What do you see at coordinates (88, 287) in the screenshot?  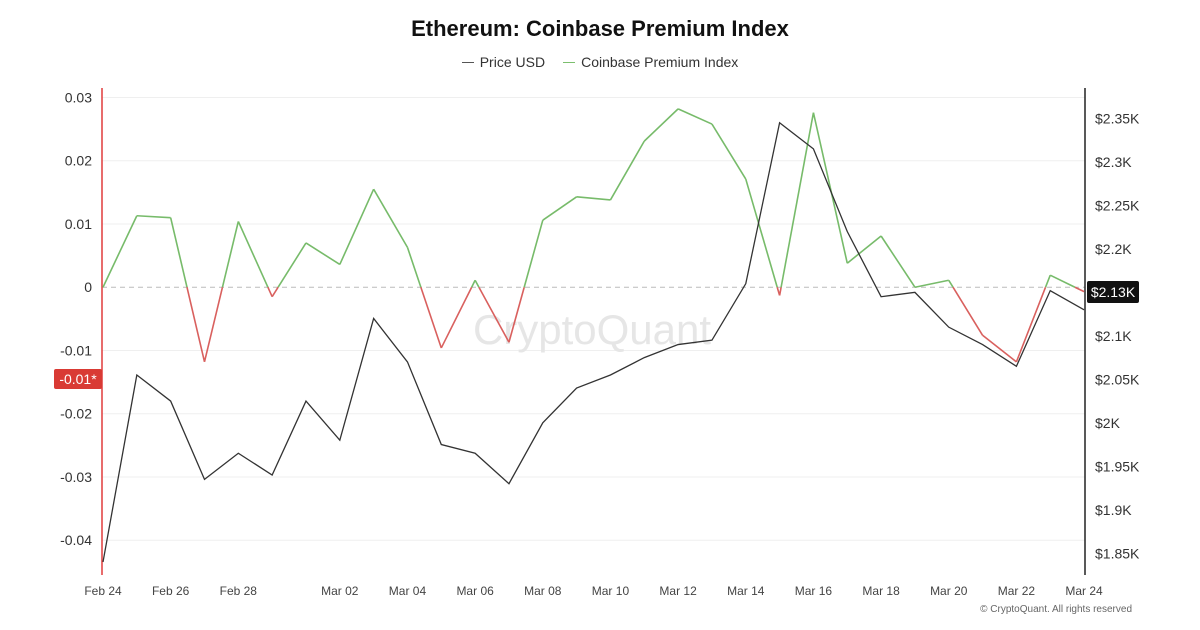 I see `y-left-tick-label: 0` at bounding box center [88, 287].